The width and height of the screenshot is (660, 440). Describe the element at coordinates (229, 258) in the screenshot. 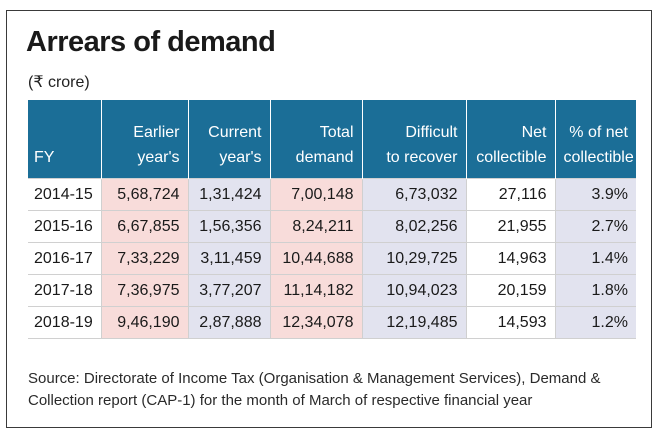

I see `cell-current-years: 3,11,459` at that location.